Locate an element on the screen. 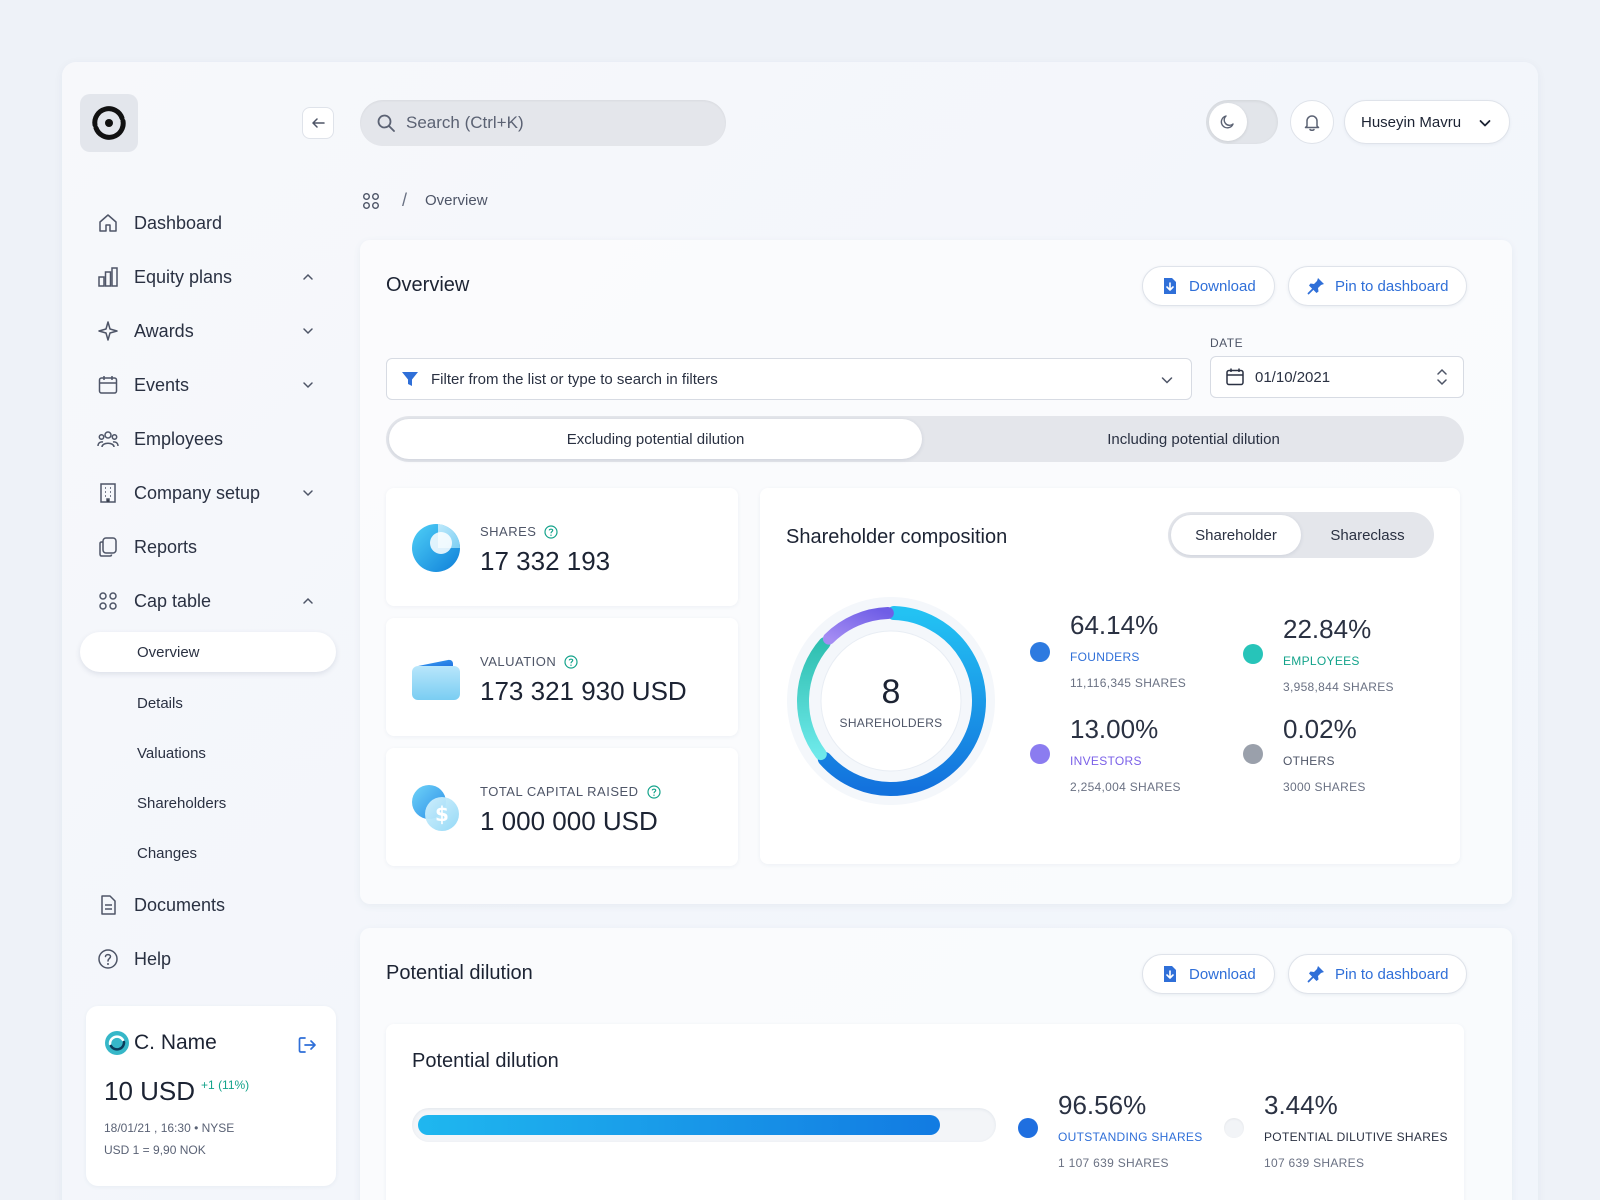 This screenshot has height=1200, width=1600. pin-icon is located at coordinates (1316, 286).